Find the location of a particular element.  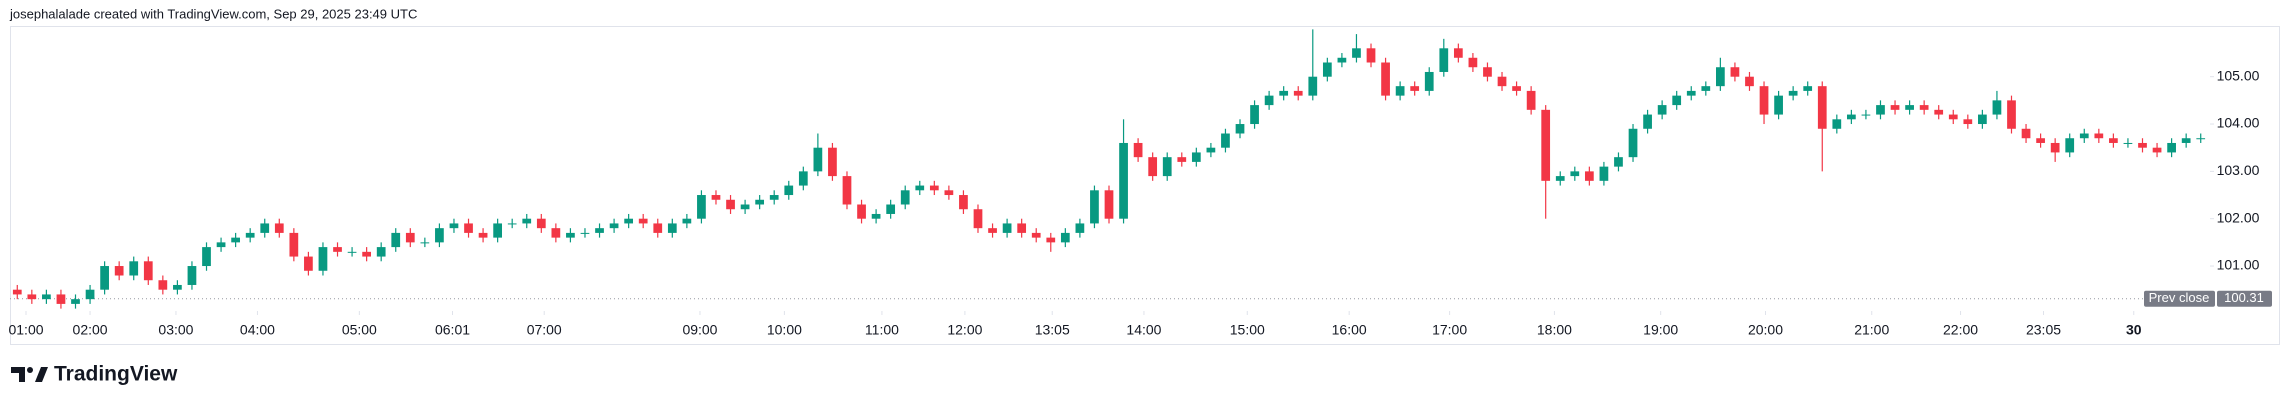

x-tick-label: 14:00 is located at coordinates (1143, 330).